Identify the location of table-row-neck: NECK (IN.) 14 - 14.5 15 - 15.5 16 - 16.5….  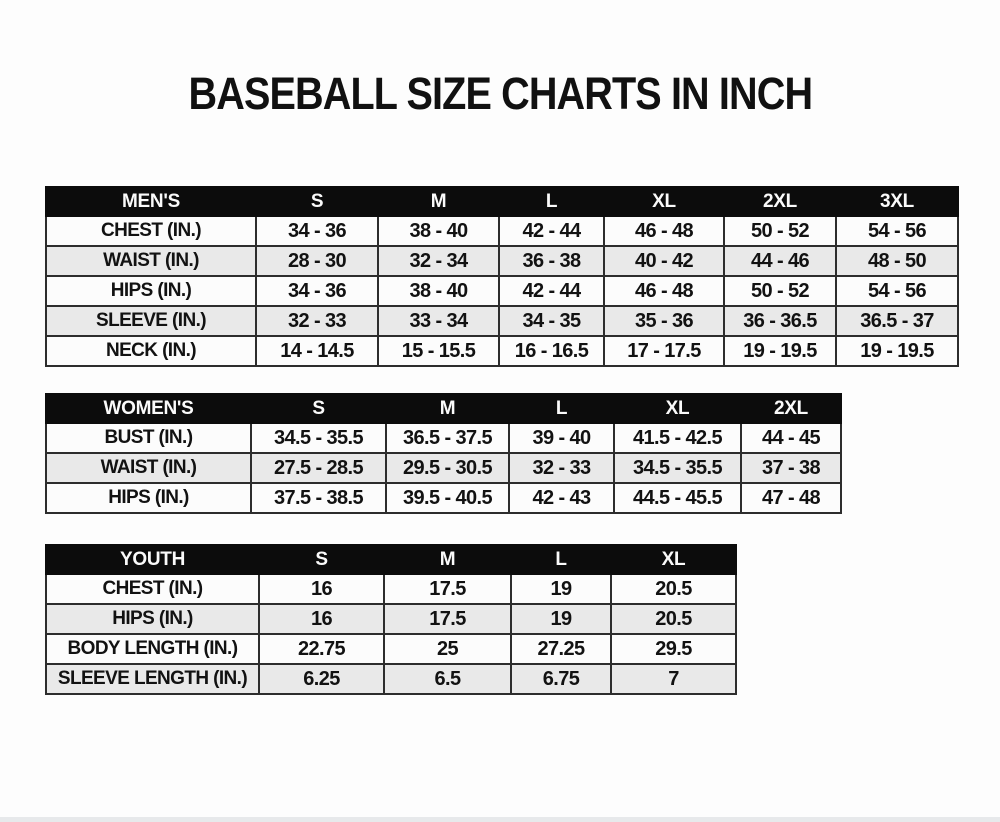
(502, 351).